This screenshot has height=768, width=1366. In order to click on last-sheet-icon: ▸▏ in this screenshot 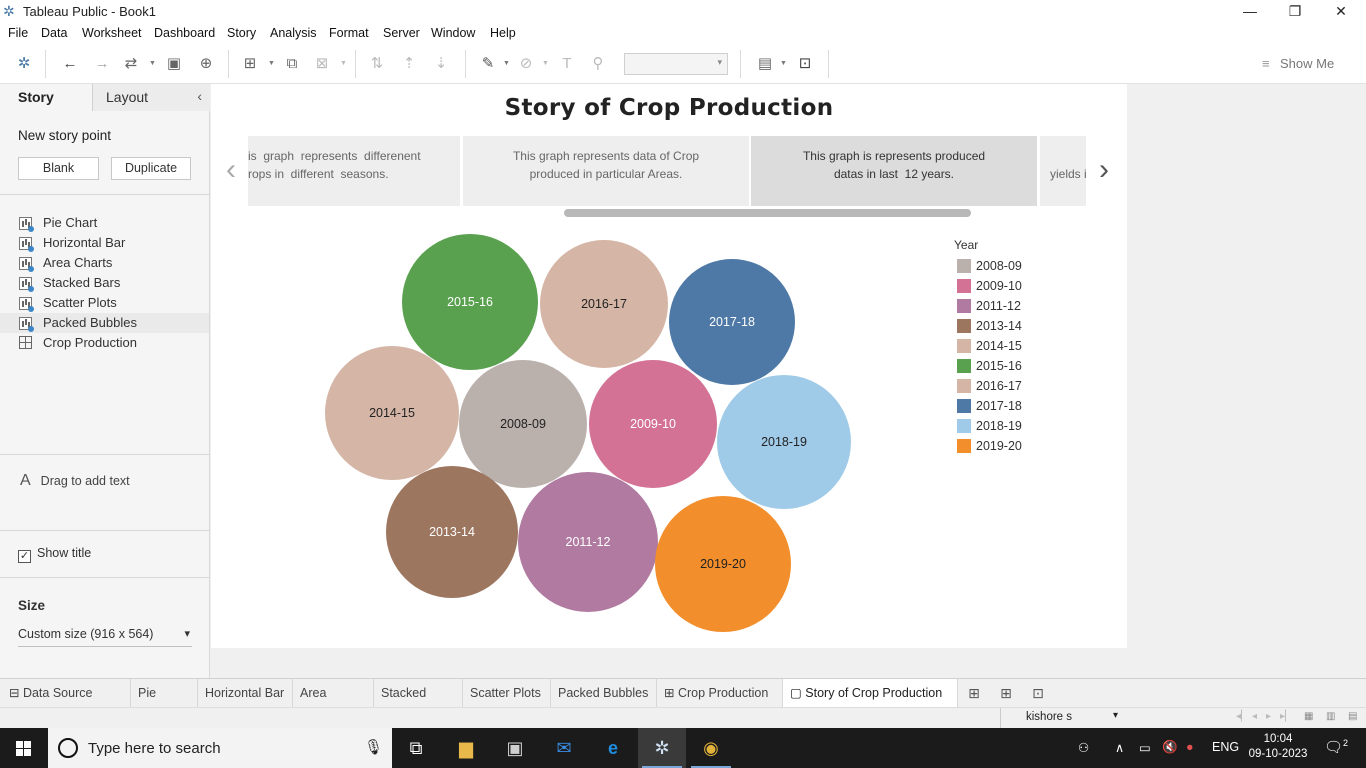, I will do `click(1286, 716)`.